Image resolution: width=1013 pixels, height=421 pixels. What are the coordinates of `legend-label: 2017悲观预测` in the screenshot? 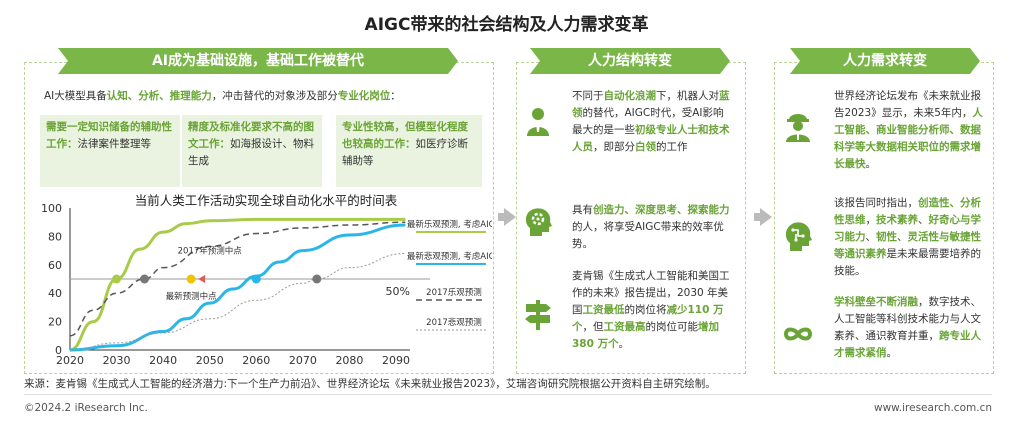 It's located at (454, 322).